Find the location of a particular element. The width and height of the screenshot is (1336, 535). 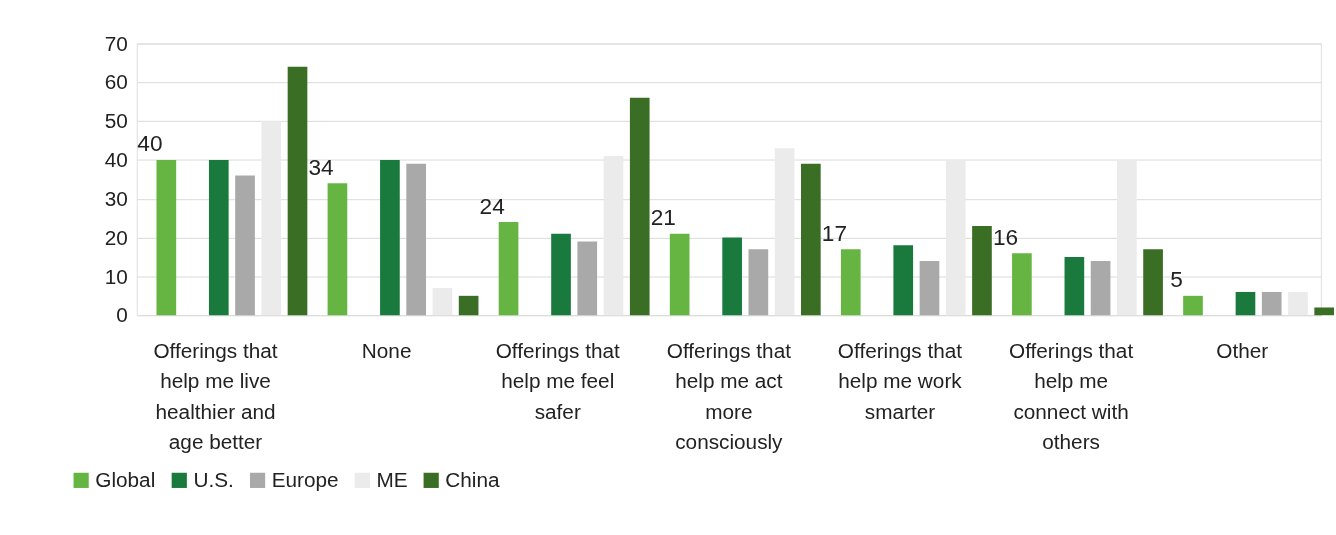

legend-label: China is located at coordinates (473, 479).